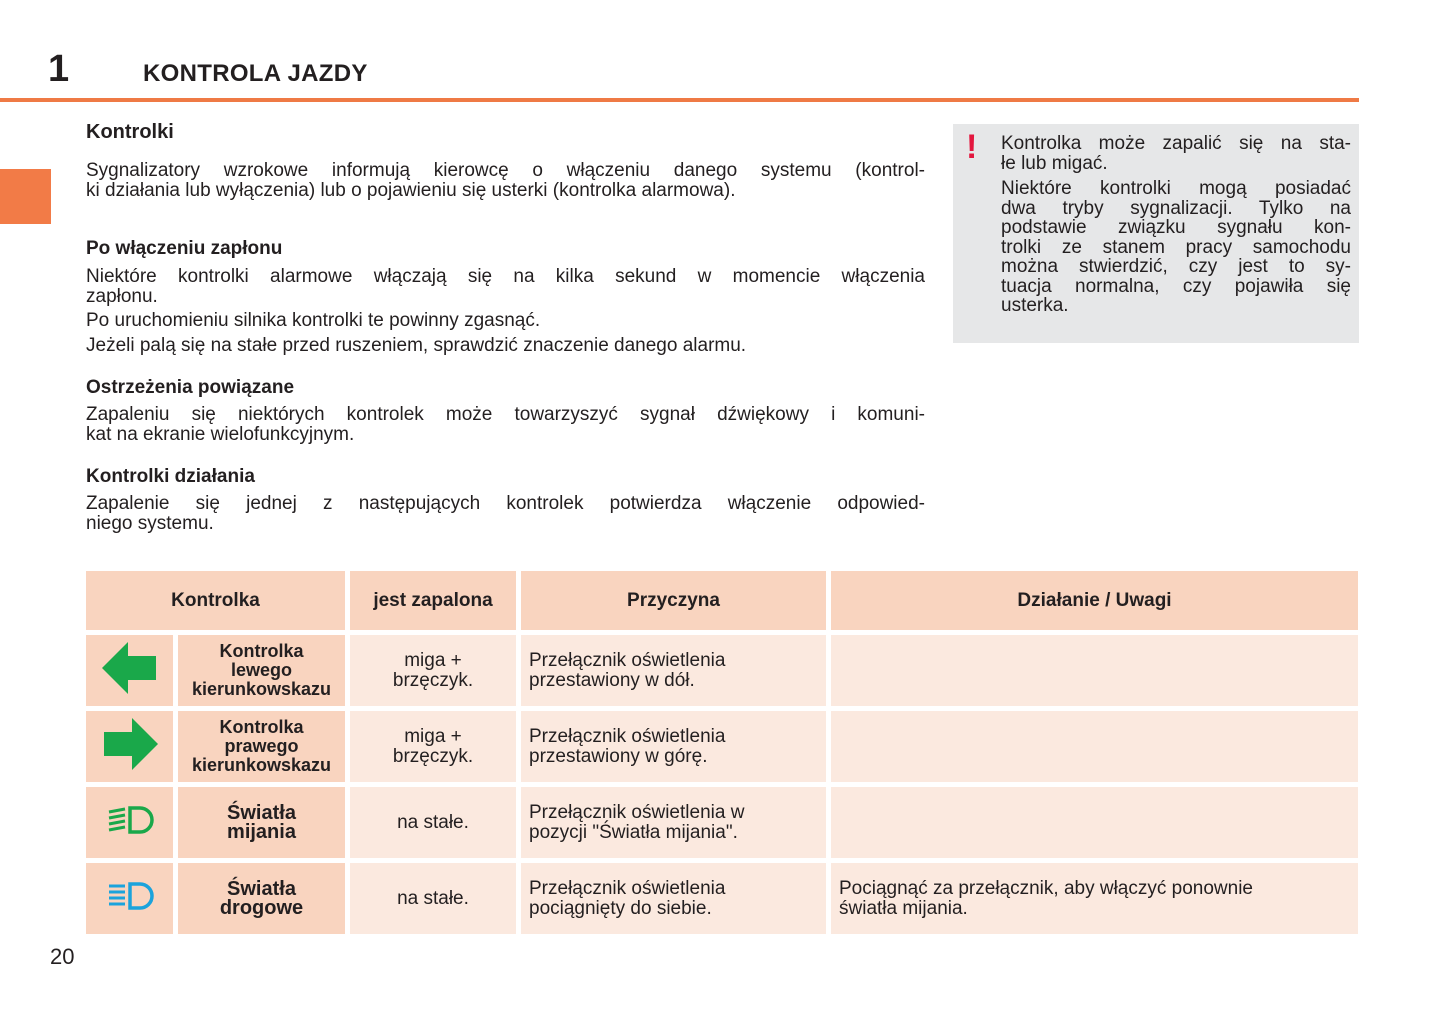 This screenshot has height=1019, width=1445. What do you see at coordinates (633, 832) in the screenshot?
I see `cause-line: pozycji "Światła mijania".` at bounding box center [633, 832].